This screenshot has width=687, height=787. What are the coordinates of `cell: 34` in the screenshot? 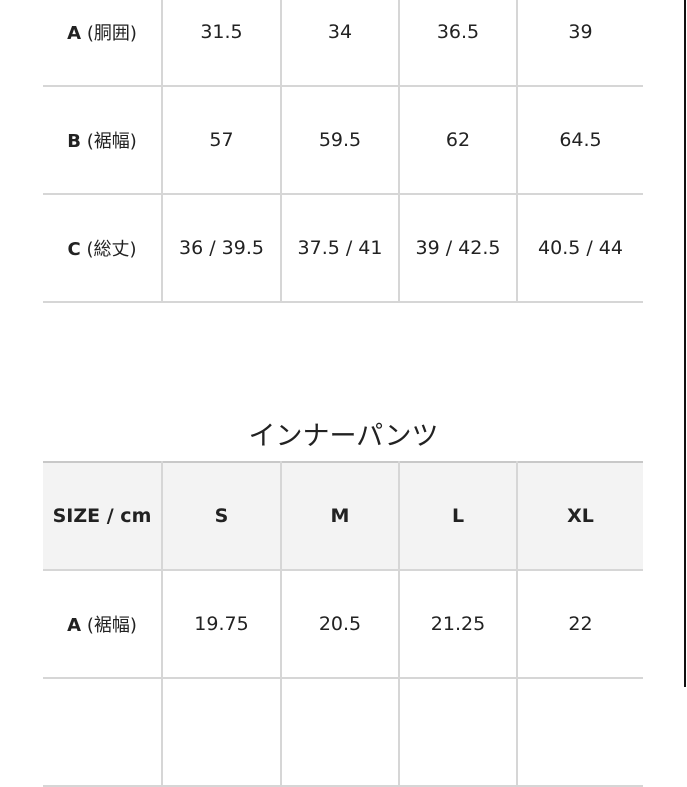 It's located at (340, 43).